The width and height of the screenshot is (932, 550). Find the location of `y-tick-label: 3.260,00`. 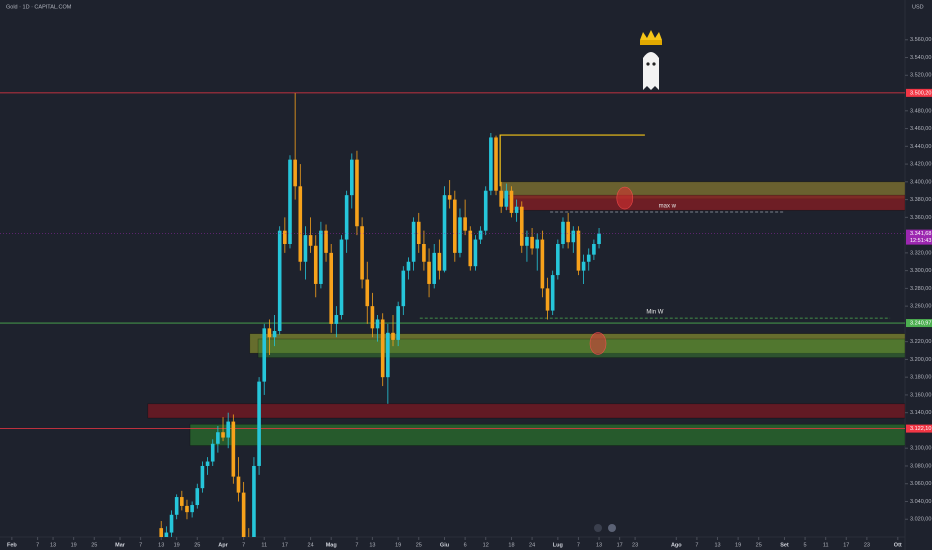

y-tick-label: 3.260,00 is located at coordinates (920, 307).